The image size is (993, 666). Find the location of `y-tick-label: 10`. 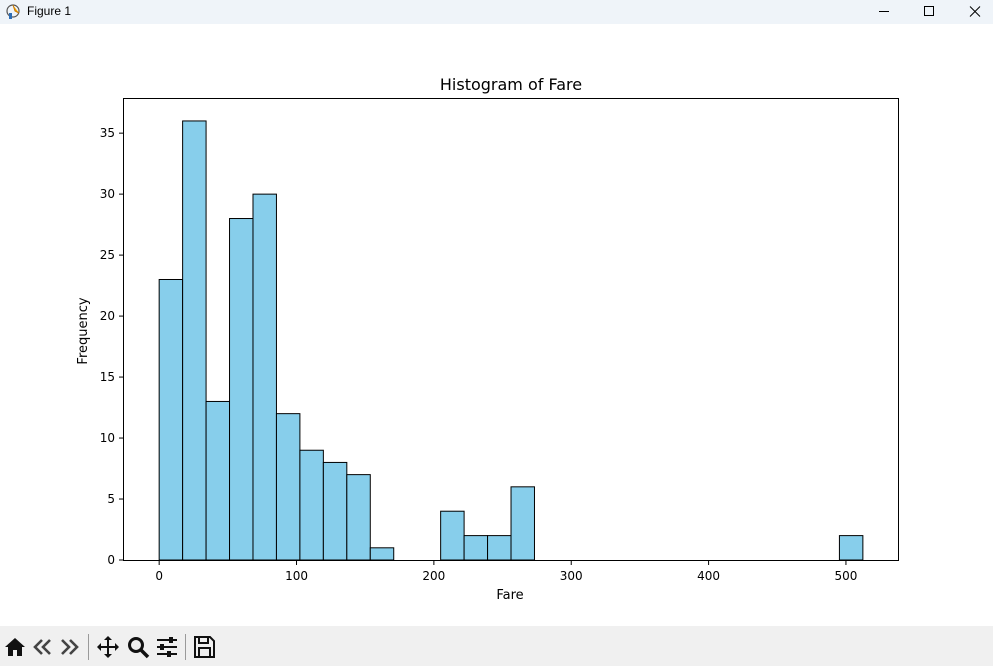

y-tick-label: 10 is located at coordinates (107, 438).